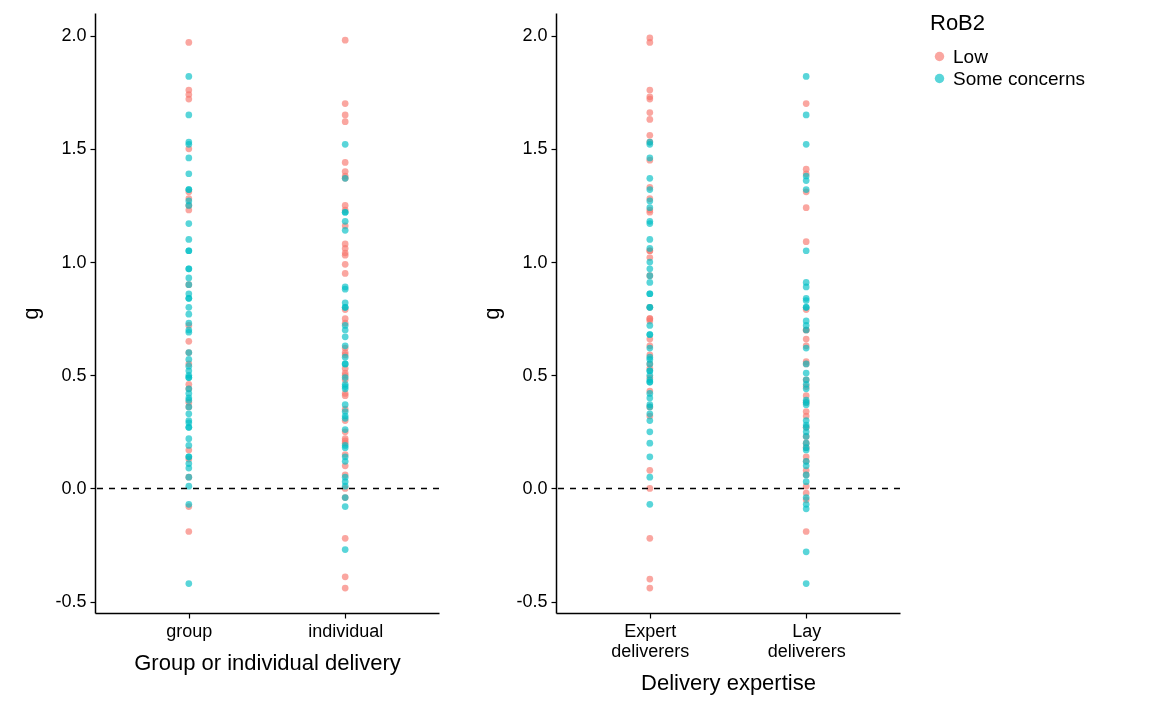  Describe the element at coordinates (971, 56) in the screenshot. I see `legend-label: Low` at that location.